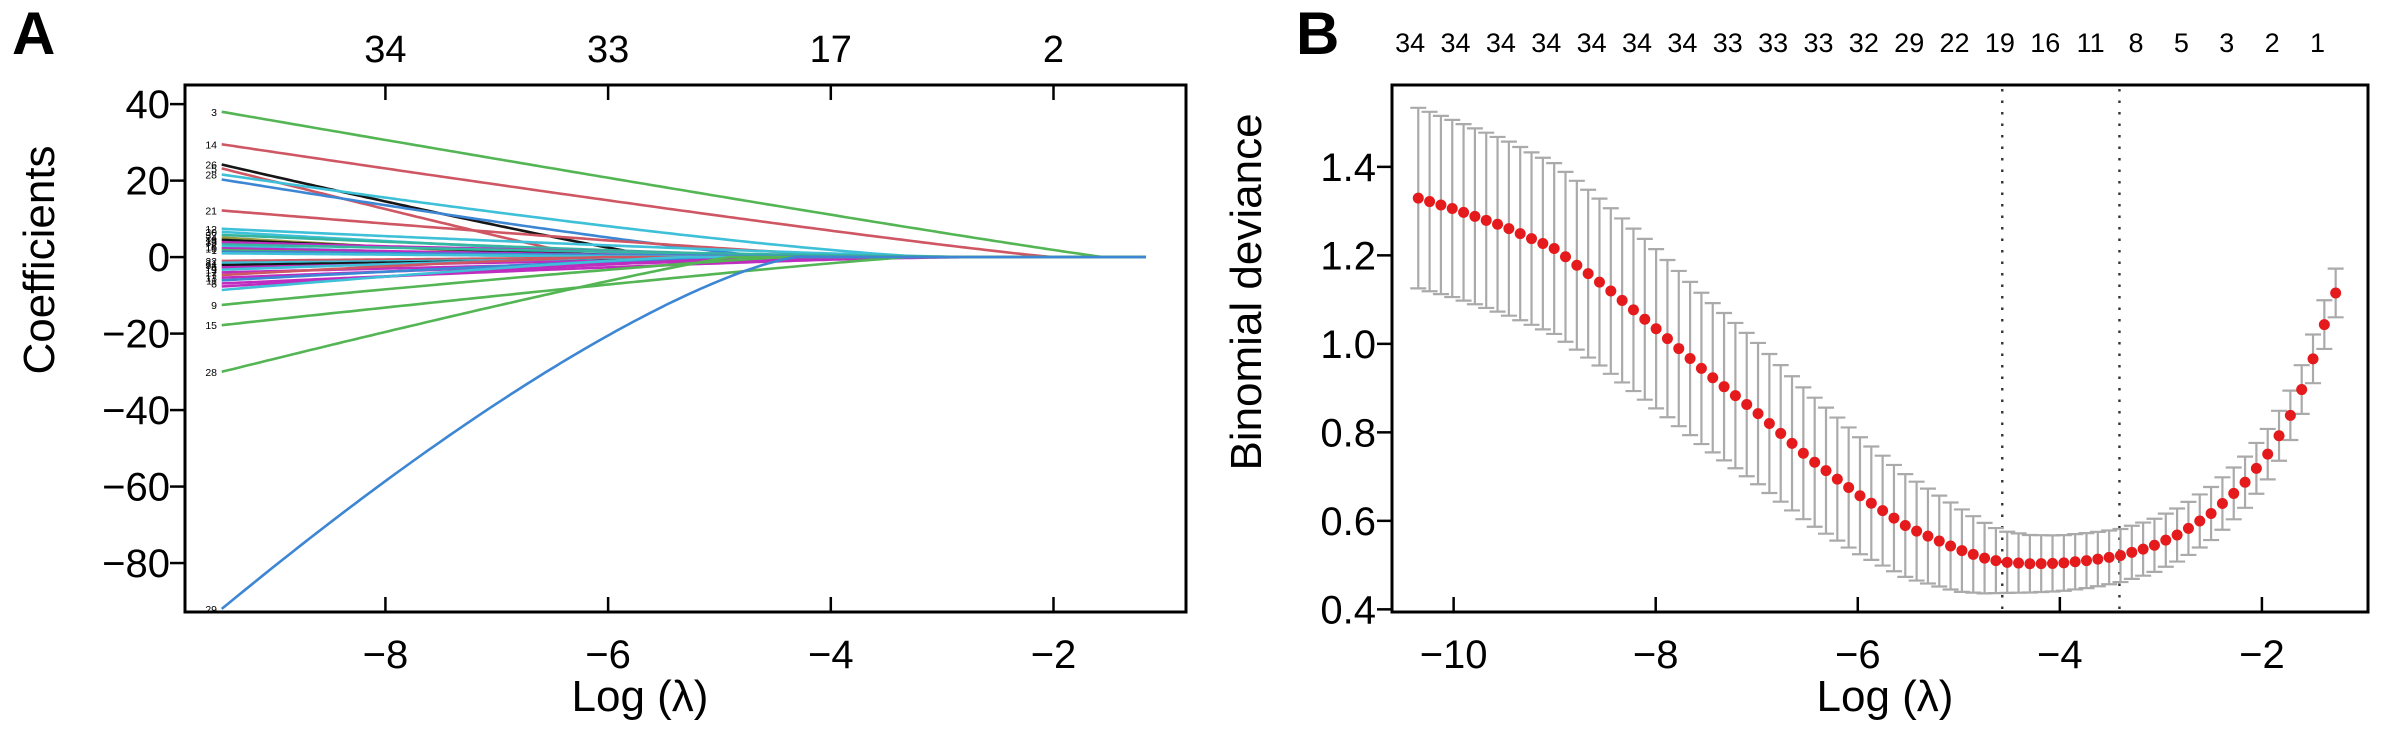 This screenshot has height=739, width=2391. Describe the element at coordinates (1246, 292) in the screenshot. I see `panel-b-y-axis-title: Binomial deviance` at that location.